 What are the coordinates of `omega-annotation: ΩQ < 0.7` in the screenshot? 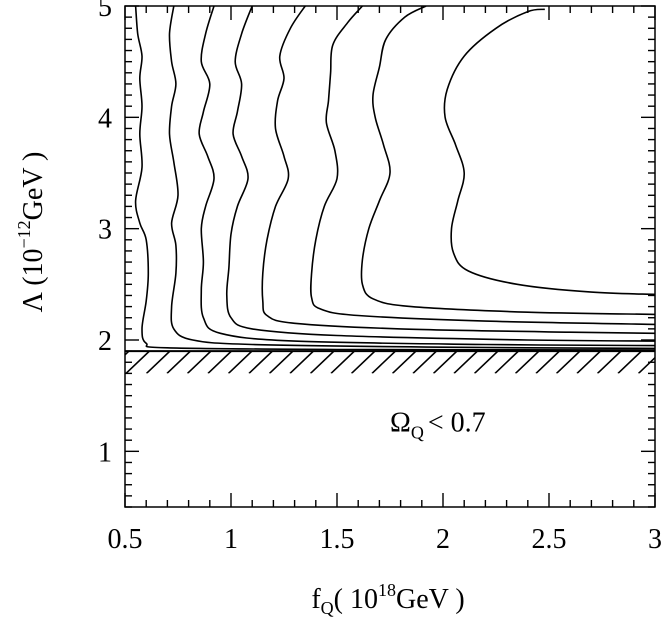 It's located at (438, 424).